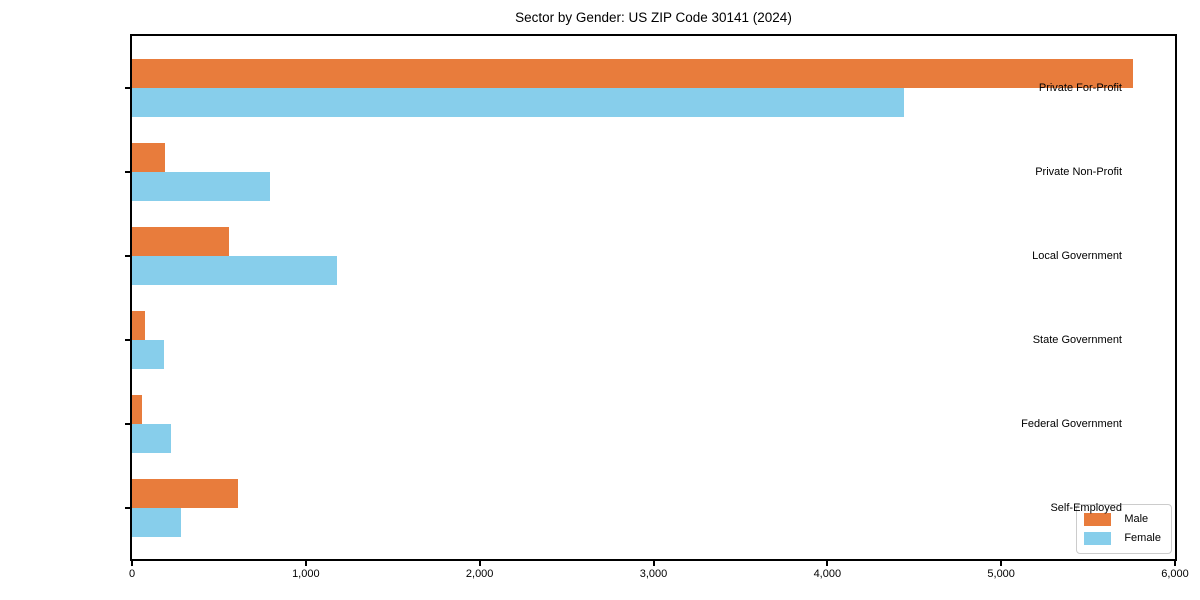 The width and height of the screenshot is (1200, 600). I want to click on y-tick-label-self-employed: Self-Employed, so click(1086, 508).